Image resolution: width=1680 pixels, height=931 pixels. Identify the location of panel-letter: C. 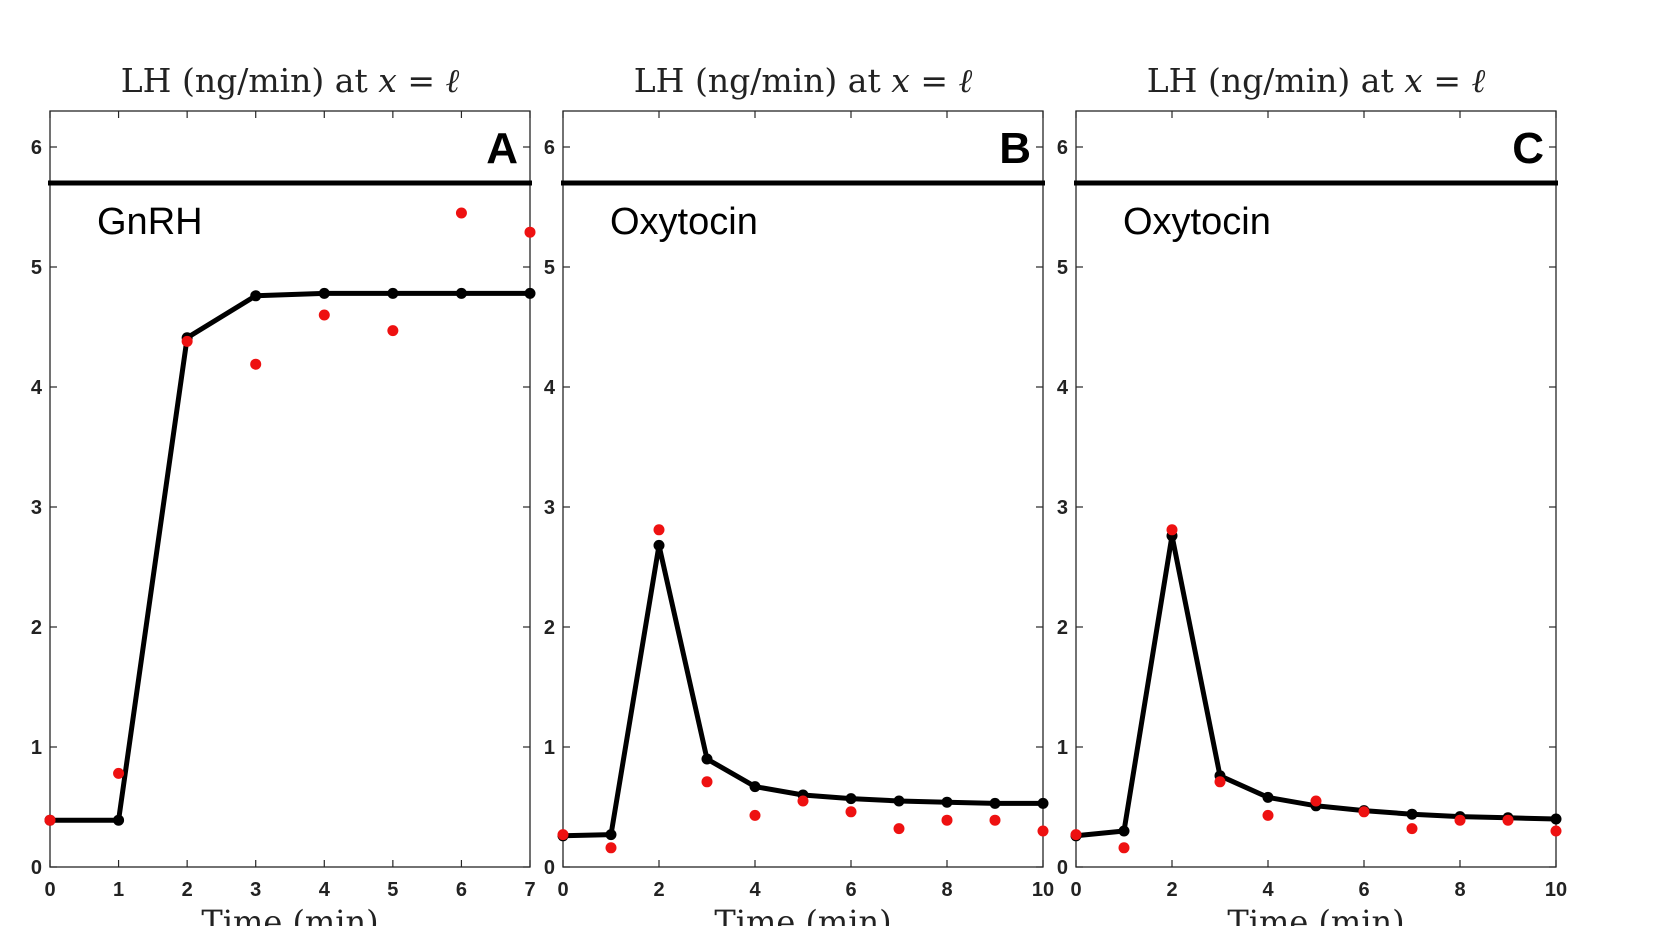
(1528, 148).